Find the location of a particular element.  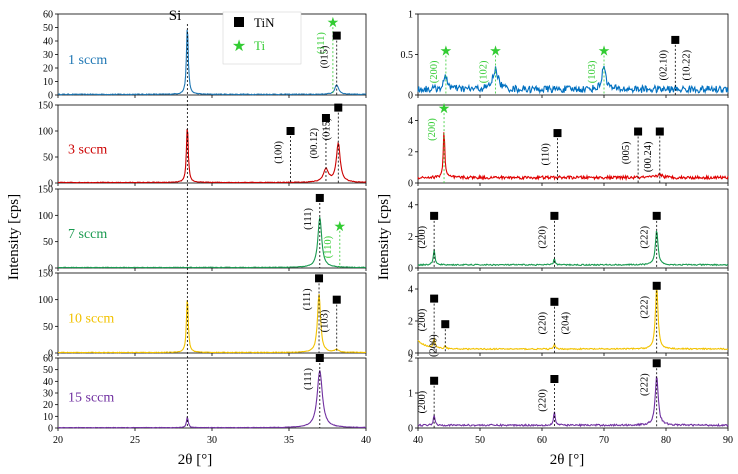

peak-label: (005) is located at coordinates (626, 152).